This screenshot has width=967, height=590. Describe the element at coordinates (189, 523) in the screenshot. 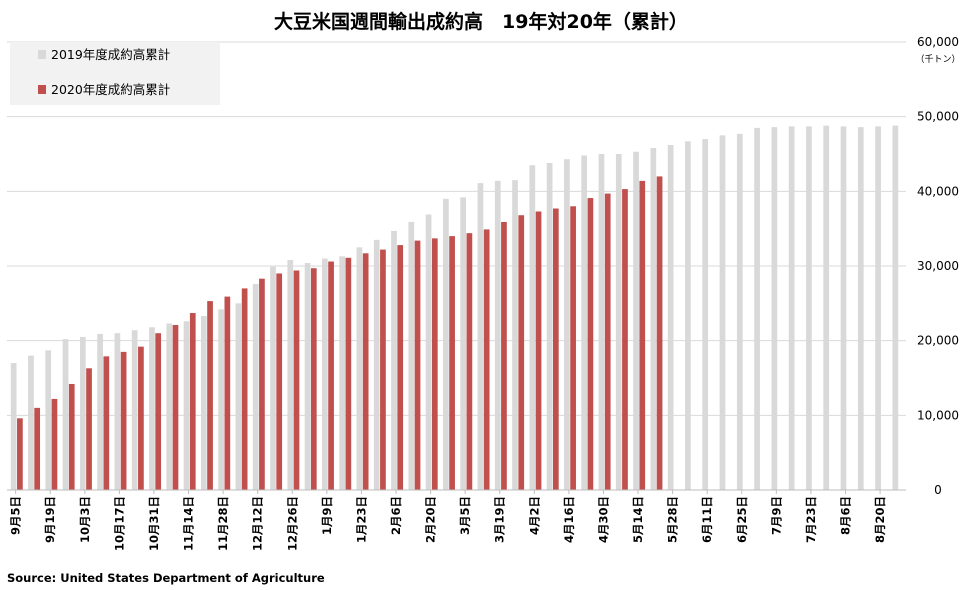

I see `x-tick-label: 11月14日` at that location.